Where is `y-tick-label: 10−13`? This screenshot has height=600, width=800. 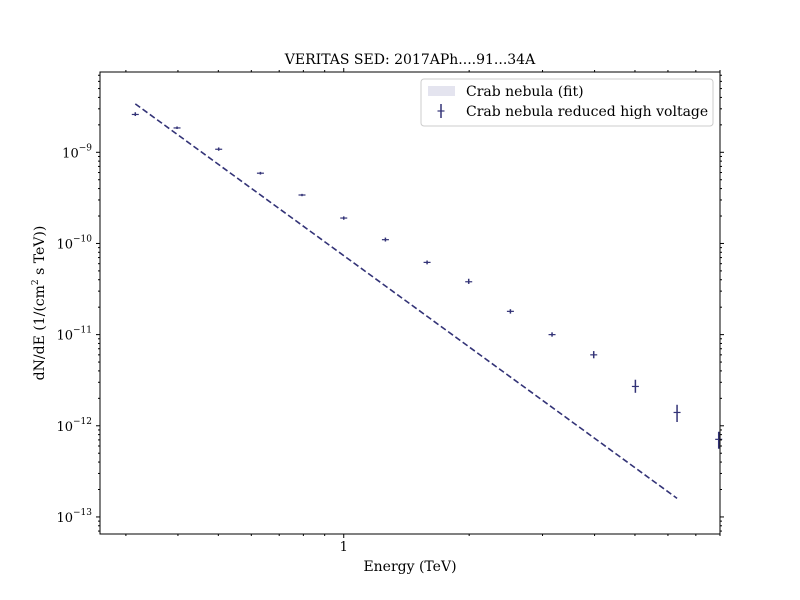 y-tick-label: 10−13 is located at coordinates (74, 517).